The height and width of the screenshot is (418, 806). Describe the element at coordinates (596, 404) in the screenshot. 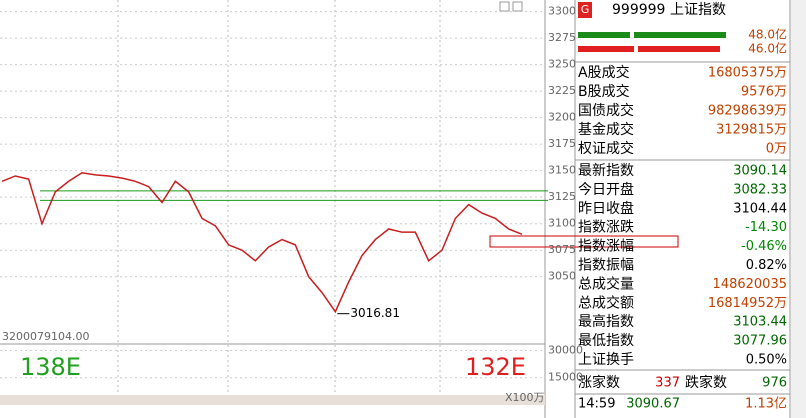

I see `tick-time: 14:59` at that location.